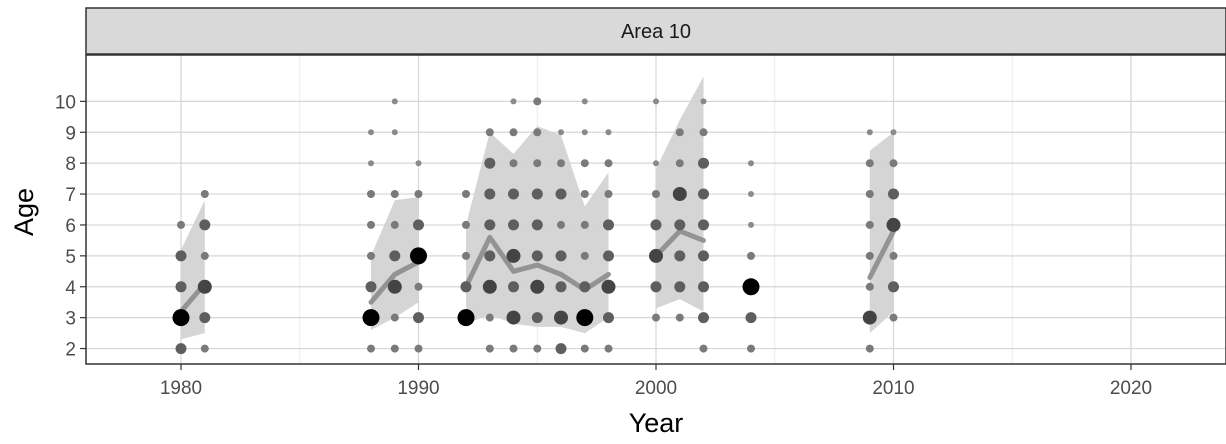 This screenshot has height=444, width=1226. Describe the element at coordinates (70, 257) in the screenshot. I see `y-tick-label: 5` at that location.